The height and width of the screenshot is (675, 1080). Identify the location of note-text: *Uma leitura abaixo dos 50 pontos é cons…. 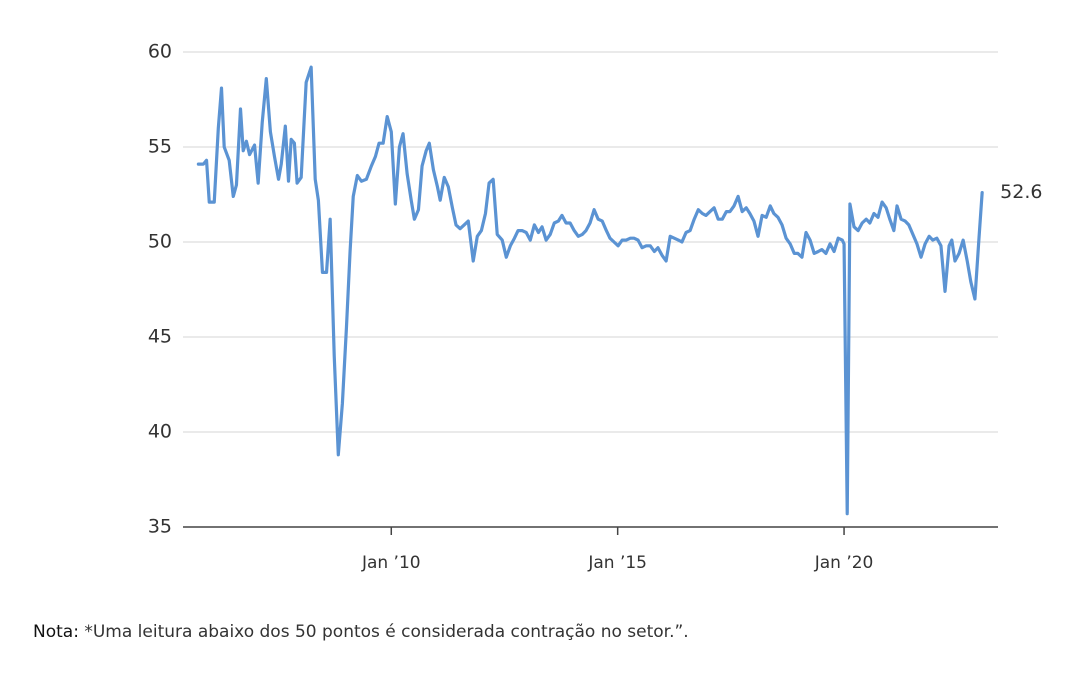
(386, 632).